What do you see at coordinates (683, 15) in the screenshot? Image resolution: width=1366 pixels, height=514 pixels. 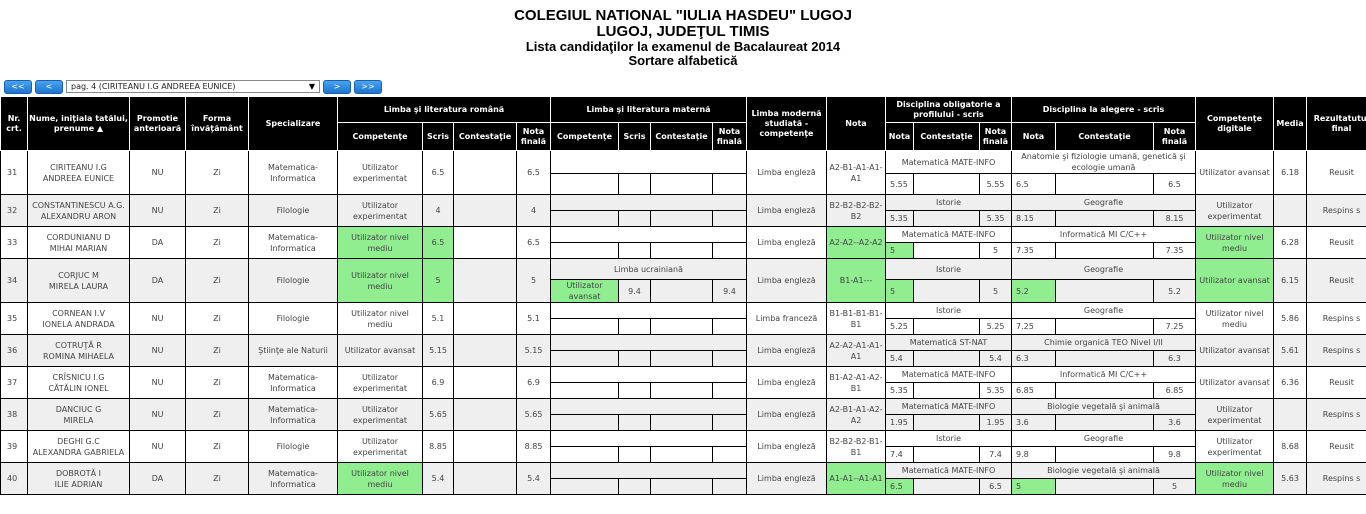 I see `school-name: COLEGIUL NATIONAL "IULIA HASDEU" LUGOJ` at bounding box center [683, 15].